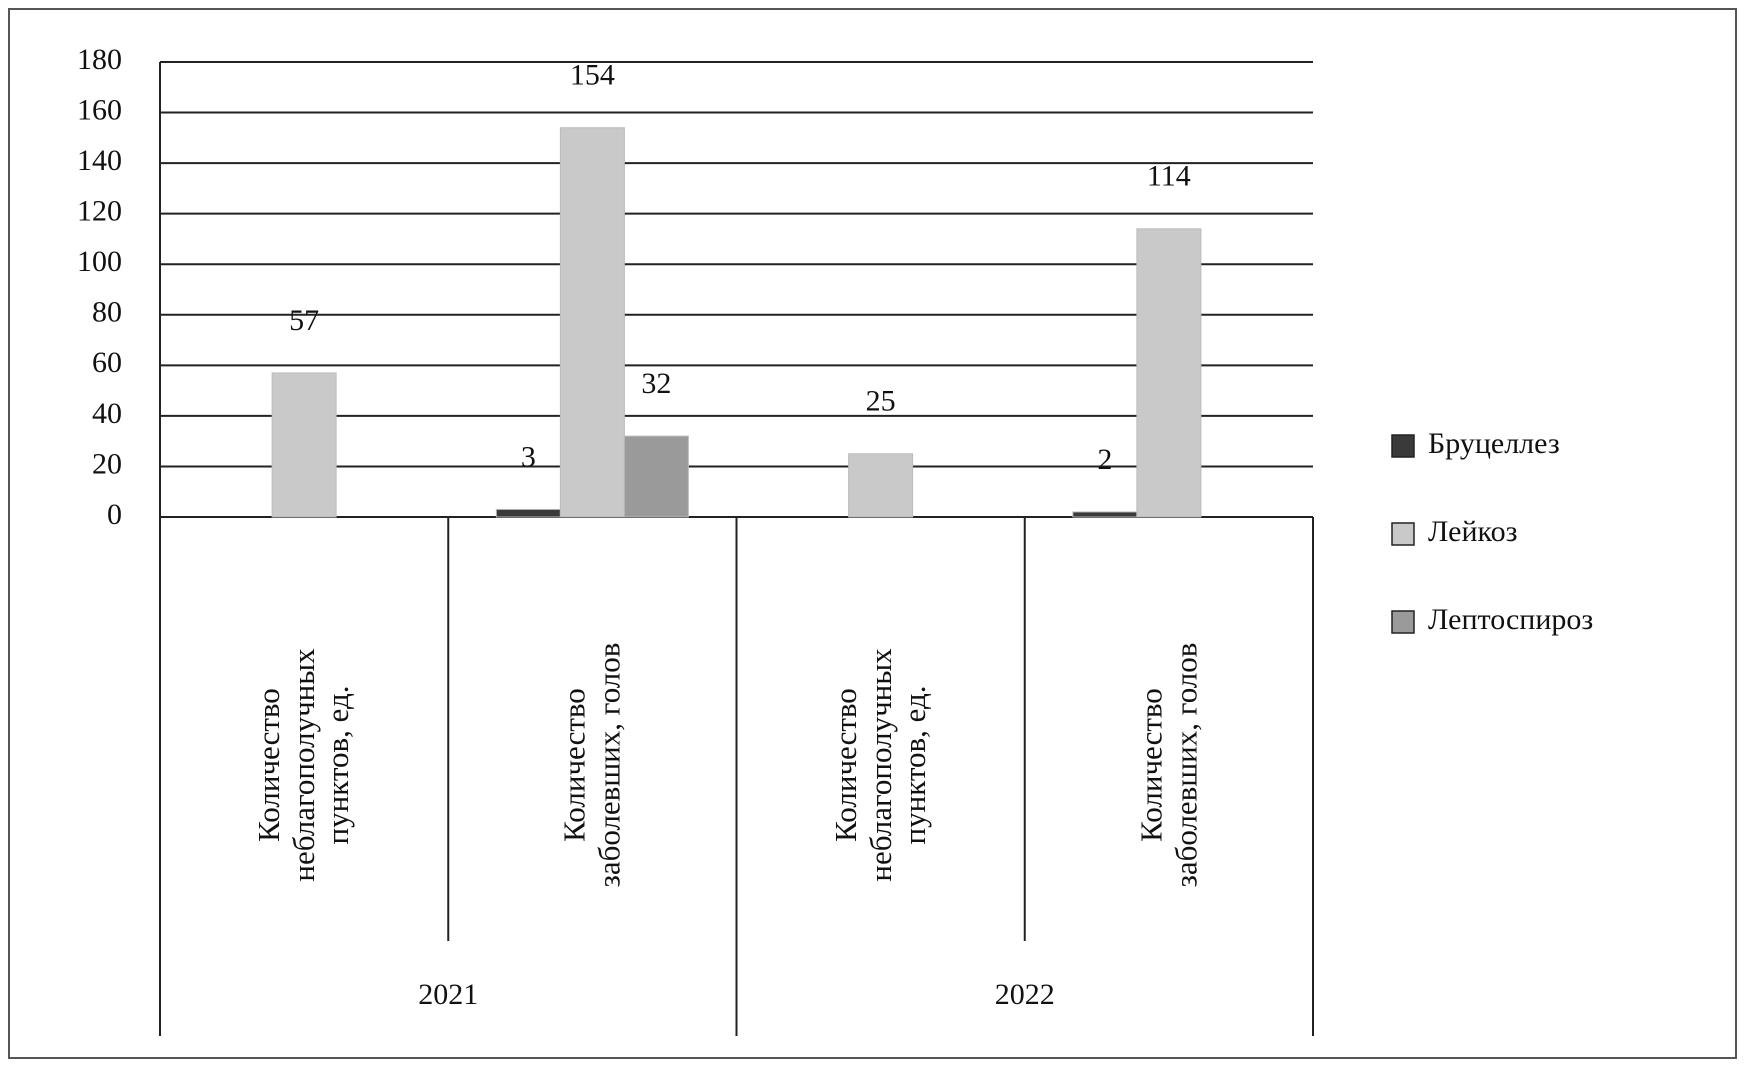 This screenshot has width=1757, height=1068. Describe the element at coordinates (1104, 459) in the screenshot. I see `data-label: 2` at that location.